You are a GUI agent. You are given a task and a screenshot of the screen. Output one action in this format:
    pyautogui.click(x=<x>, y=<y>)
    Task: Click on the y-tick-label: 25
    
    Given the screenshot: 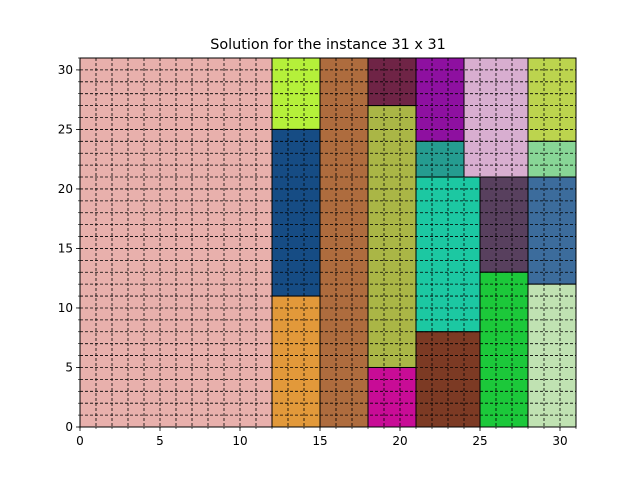 What is the action you would take?
    pyautogui.click(x=65, y=129)
    